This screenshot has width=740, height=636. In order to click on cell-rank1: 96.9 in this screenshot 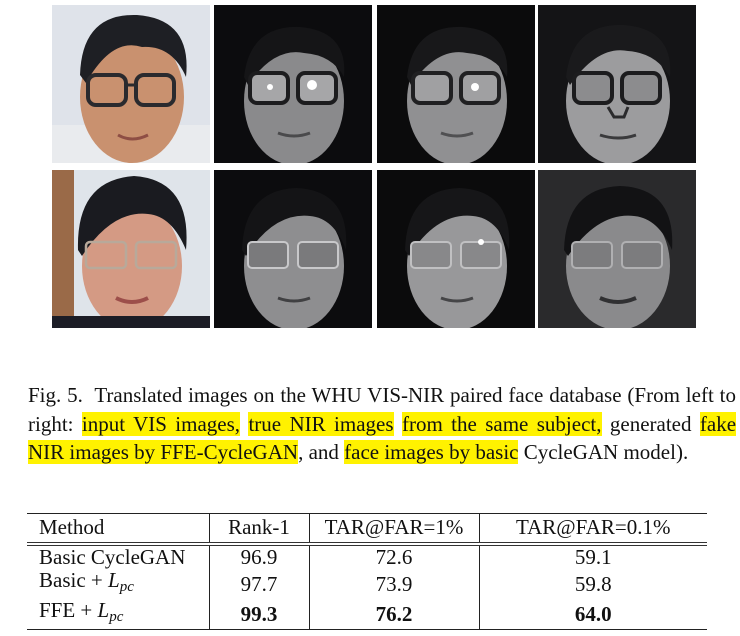, I will do `click(258, 556)`.